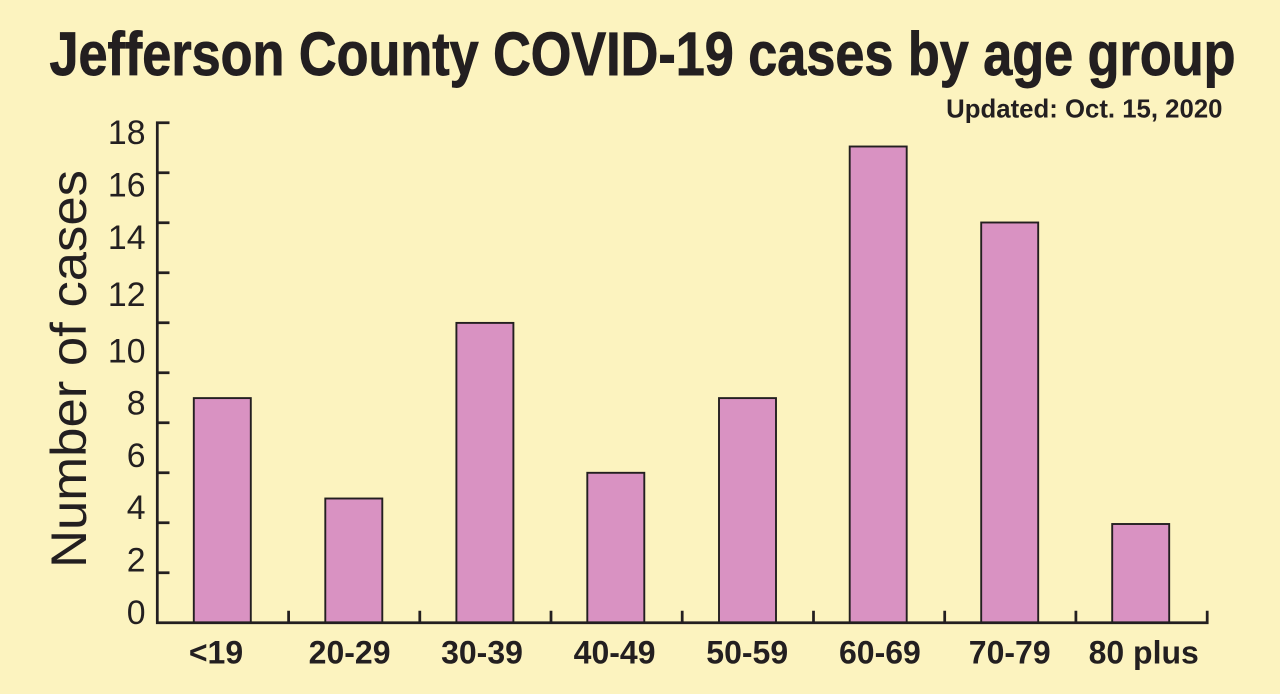  What do you see at coordinates (136, 613) in the screenshot?
I see `svg-text: 0` at bounding box center [136, 613].